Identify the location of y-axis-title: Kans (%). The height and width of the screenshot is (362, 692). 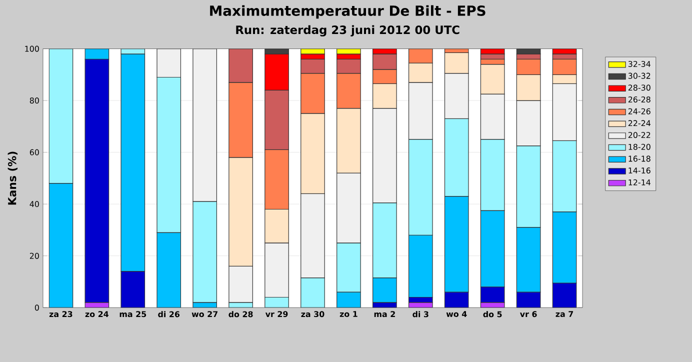
(13, 178).